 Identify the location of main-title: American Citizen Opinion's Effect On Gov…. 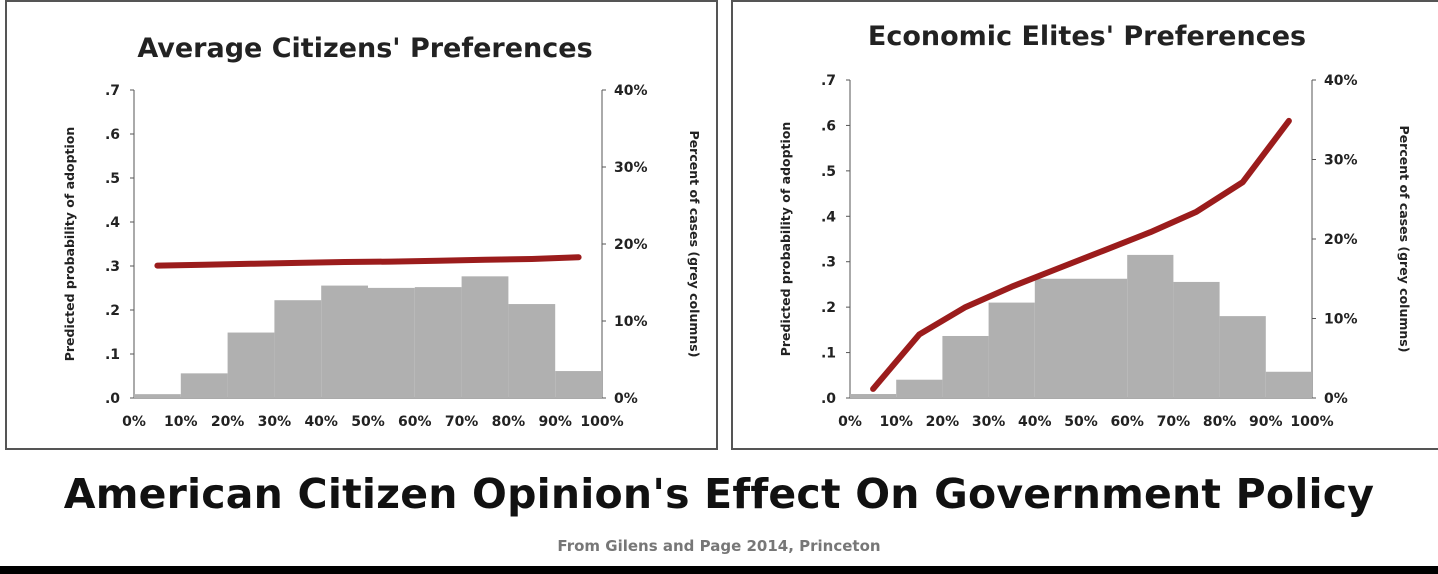
(719, 494).